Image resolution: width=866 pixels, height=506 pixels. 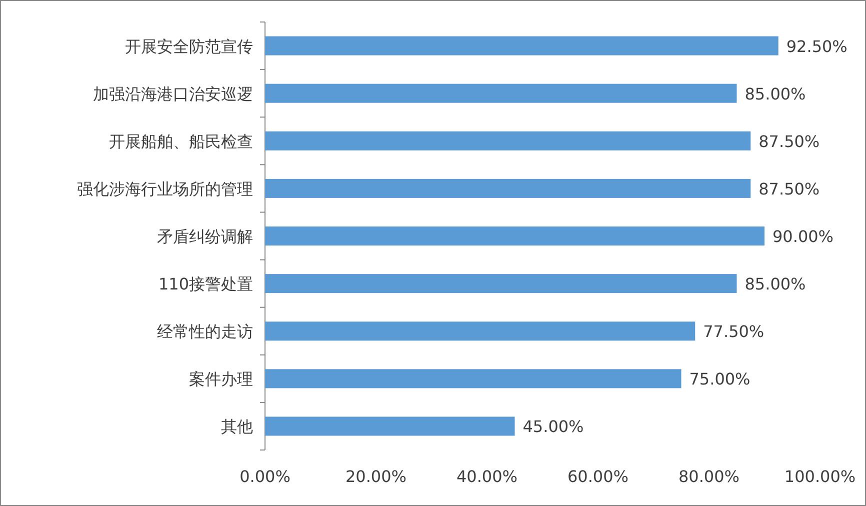 I want to click on y-tick-label: 加强沿海港口治安巡逻, so click(x=173, y=94).